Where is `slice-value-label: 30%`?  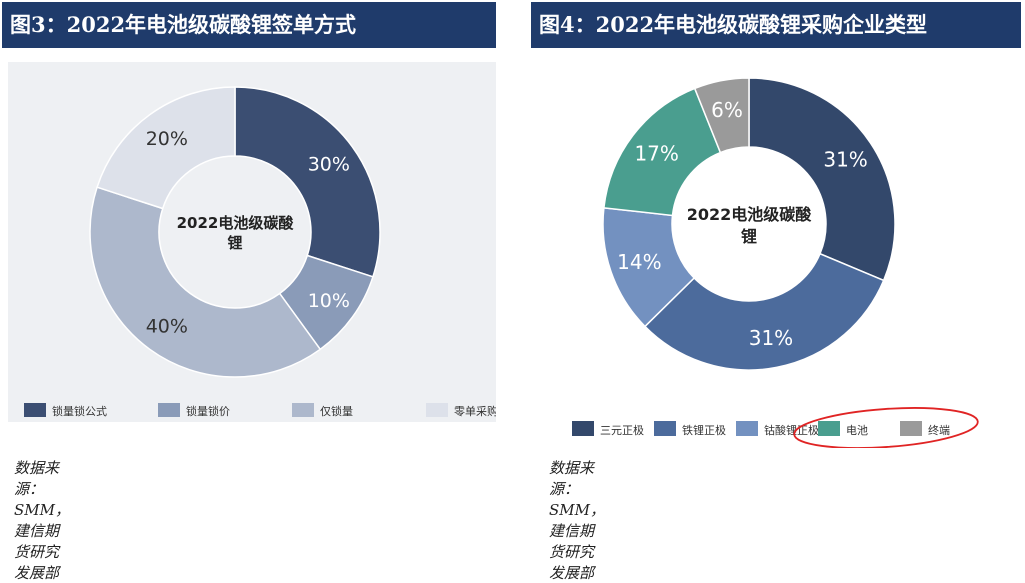 slice-value-label: 30% is located at coordinates (329, 164).